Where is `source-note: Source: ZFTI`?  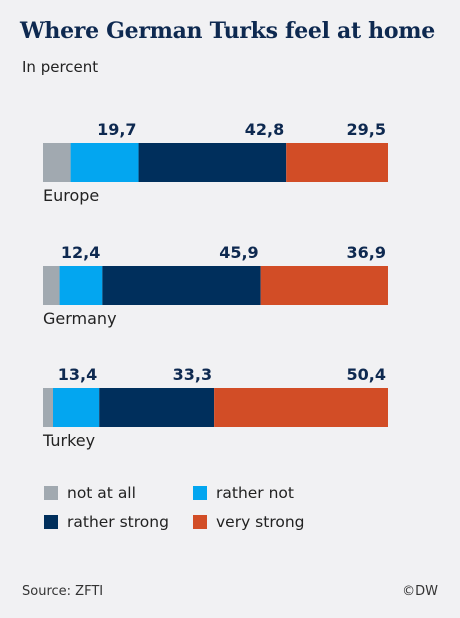 source-note: Source: ZFTI is located at coordinates (63, 591).